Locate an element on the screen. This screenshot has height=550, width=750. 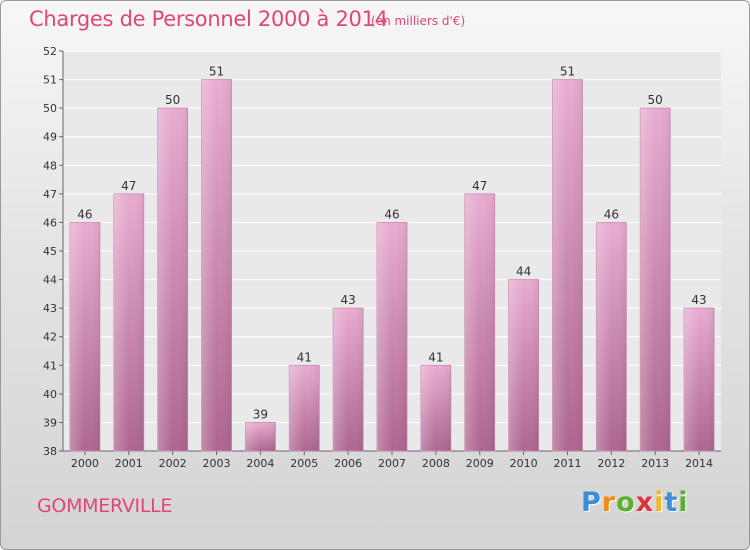
x-tick-label: 2003 is located at coordinates (217, 463).